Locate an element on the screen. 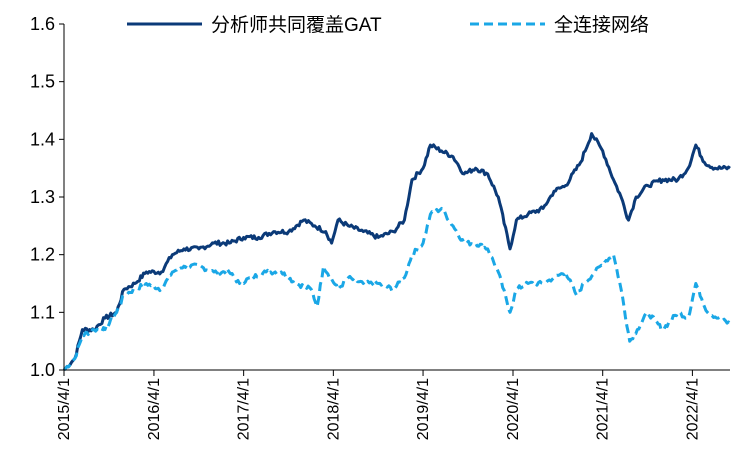  x-tick-label: 2022/4/1 is located at coordinates (692, 409).